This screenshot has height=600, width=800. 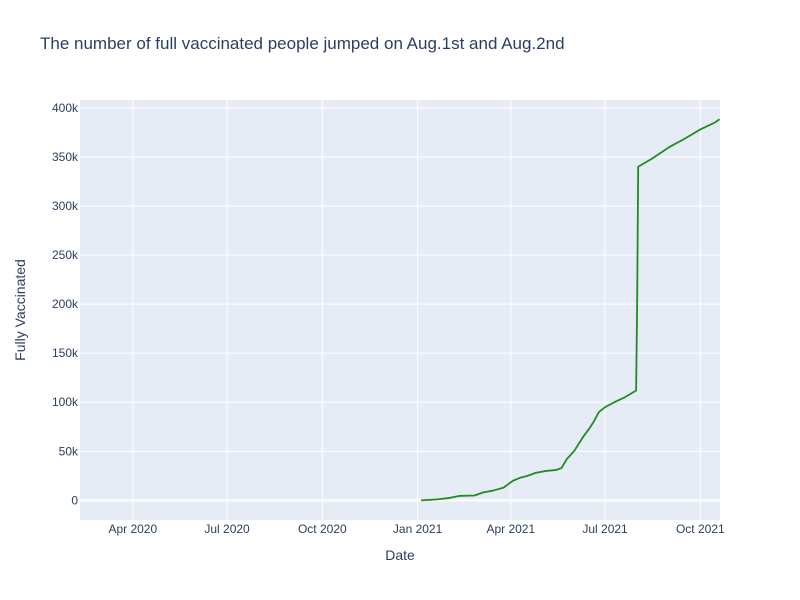 I want to click on y-tick-label: 0, so click(x=74, y=500).